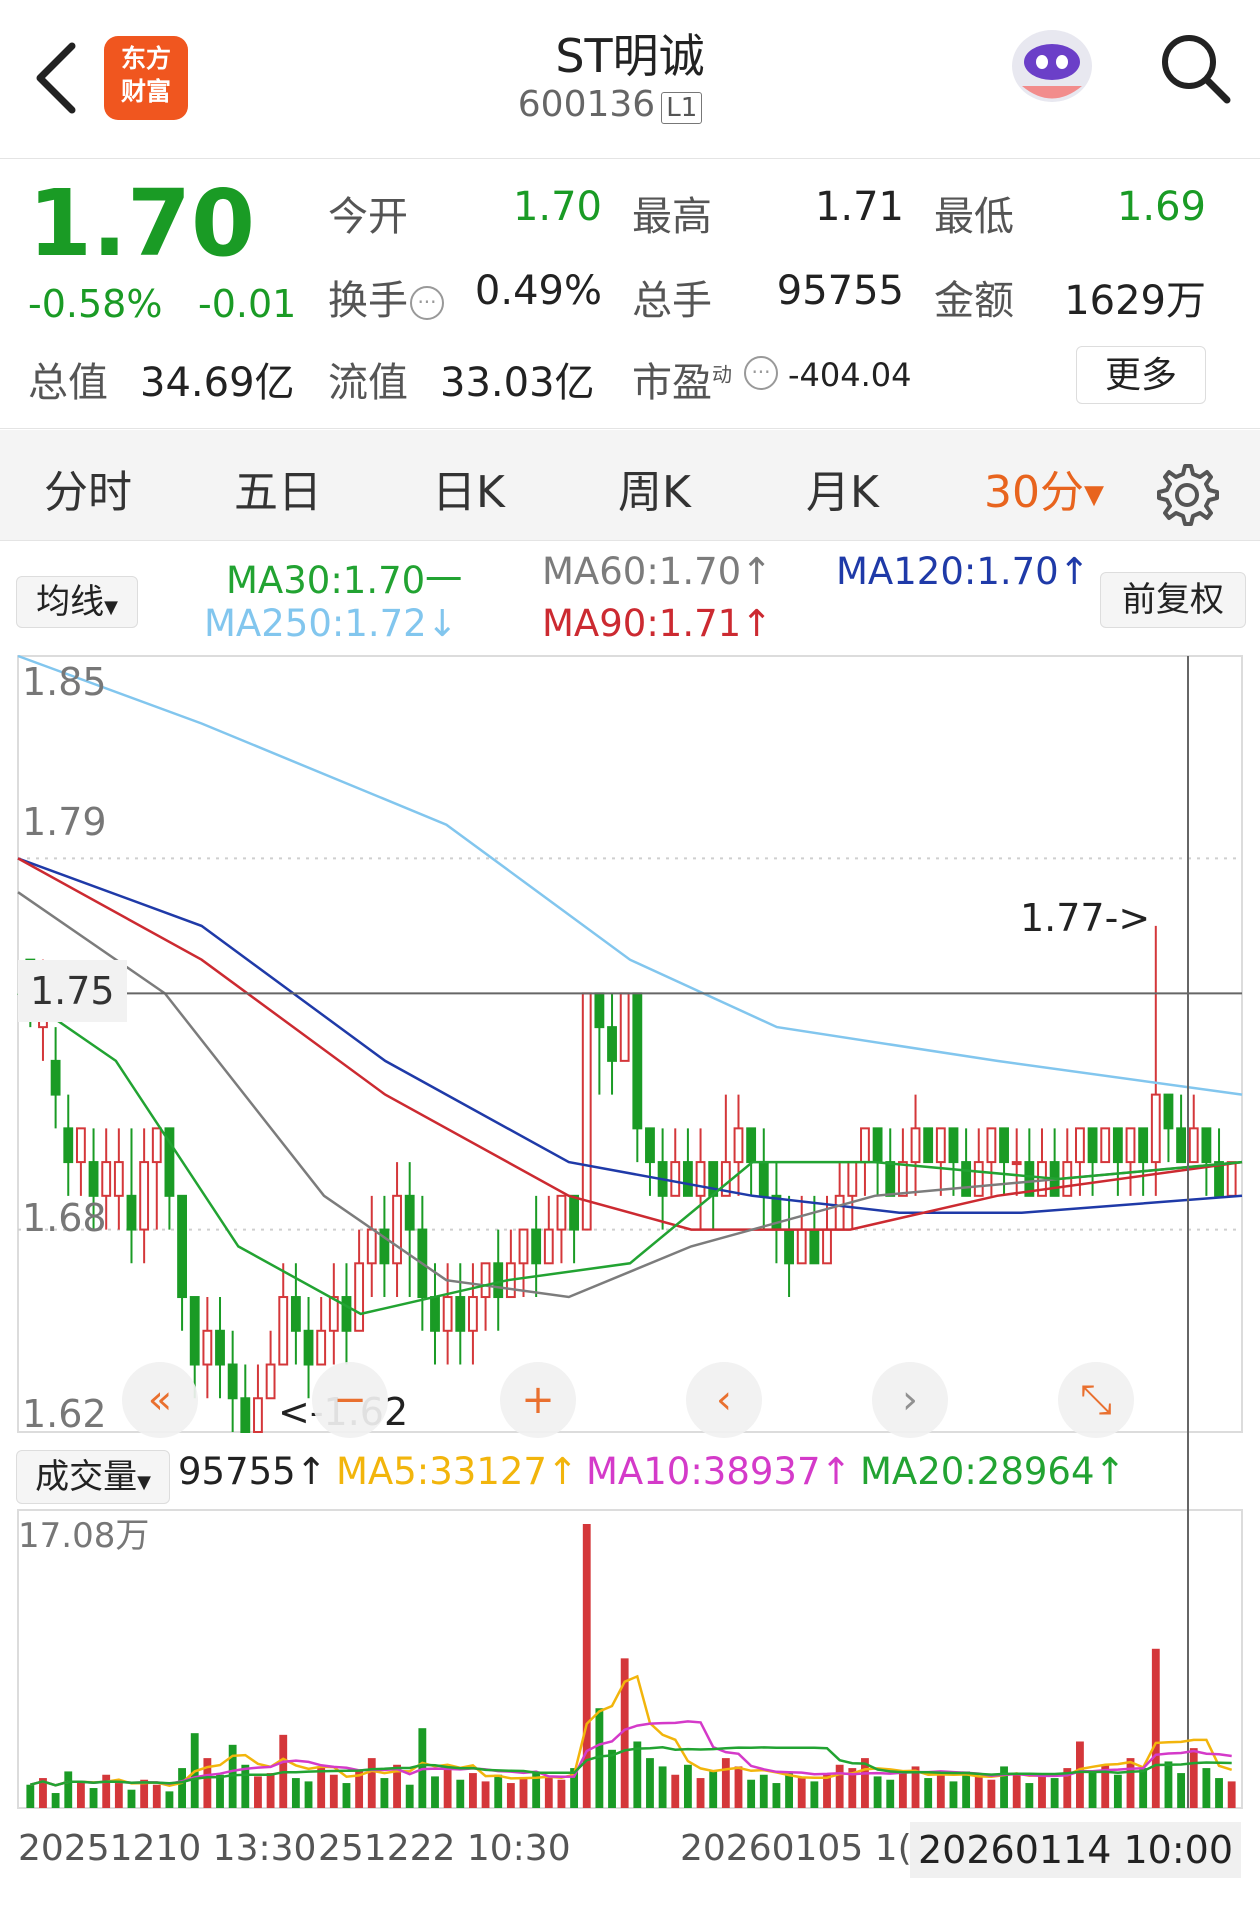 Image resolution: width=1260 pixels, height=1916 pixels. Describe the element at coordinates (1052, 64) in the screenshot. I see `robot-assistant-icon` at that location.